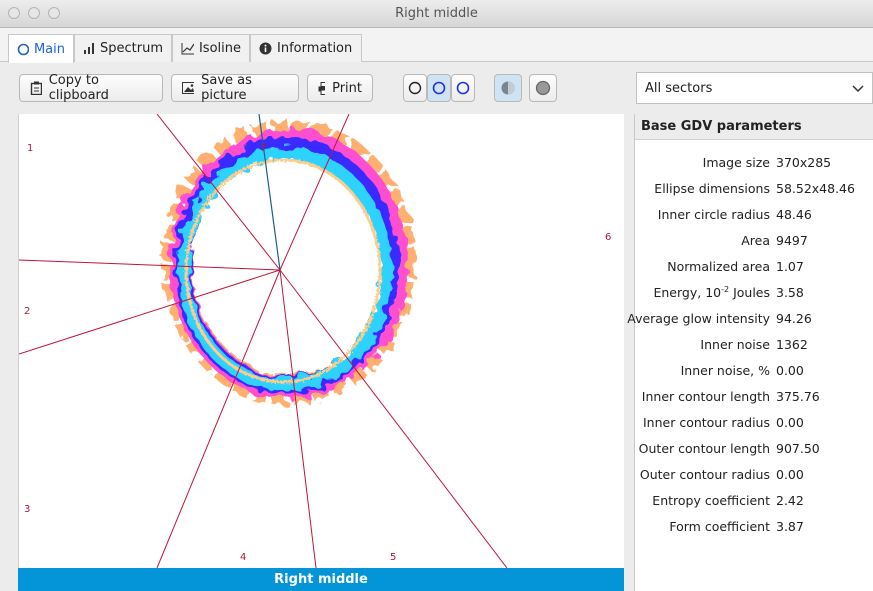 The image size is (873, 591). Describe the element at coordinates (704, 474) in the screenshot. I see `param-label: Outer contour radius` at that location.